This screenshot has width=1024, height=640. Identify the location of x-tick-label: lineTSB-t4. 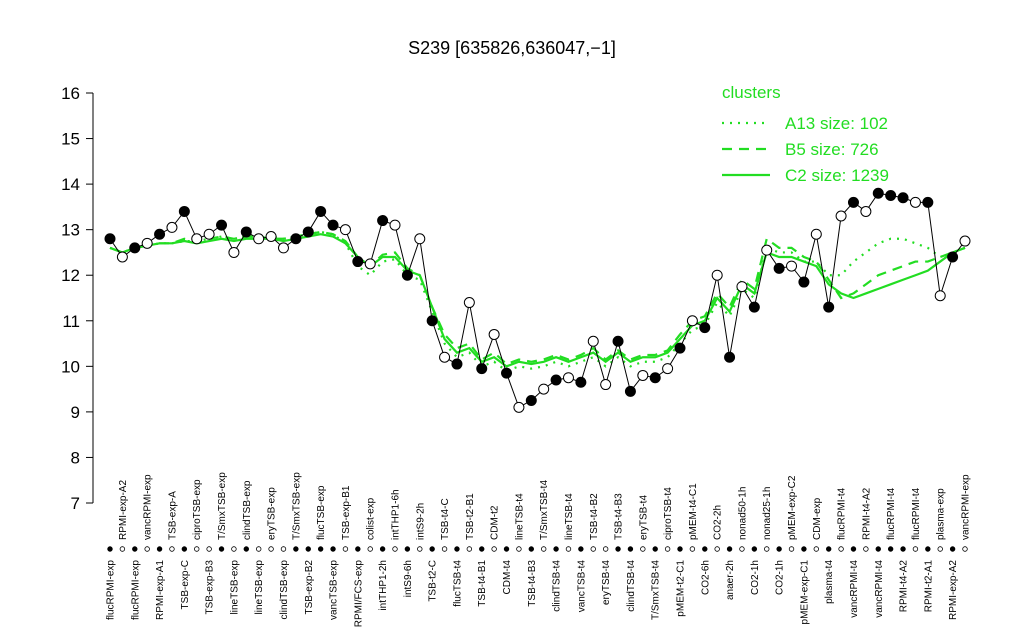
(569, 516).